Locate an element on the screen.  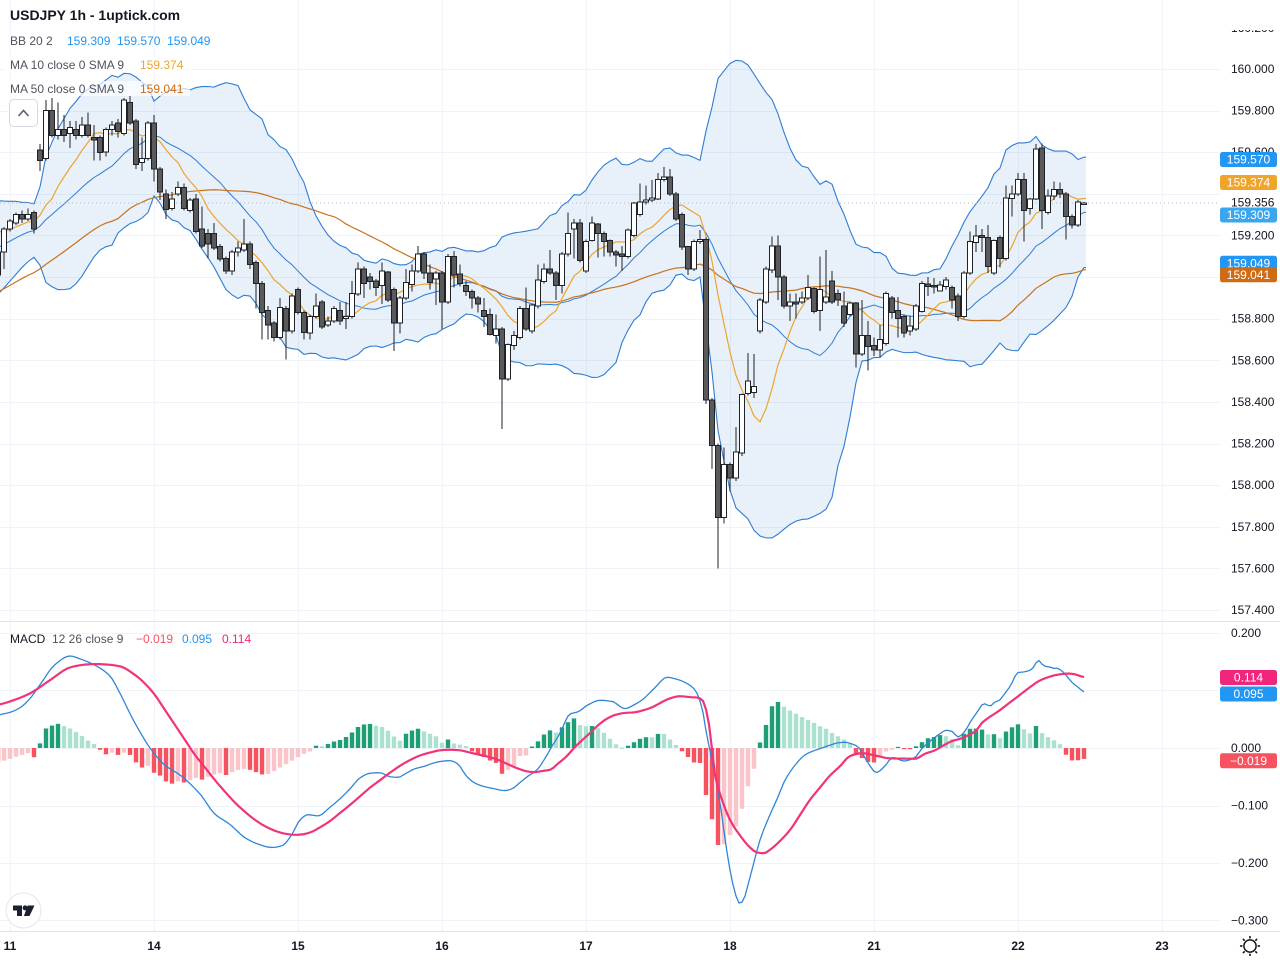
svg-text: MACD is located at coordinates (28, 639).